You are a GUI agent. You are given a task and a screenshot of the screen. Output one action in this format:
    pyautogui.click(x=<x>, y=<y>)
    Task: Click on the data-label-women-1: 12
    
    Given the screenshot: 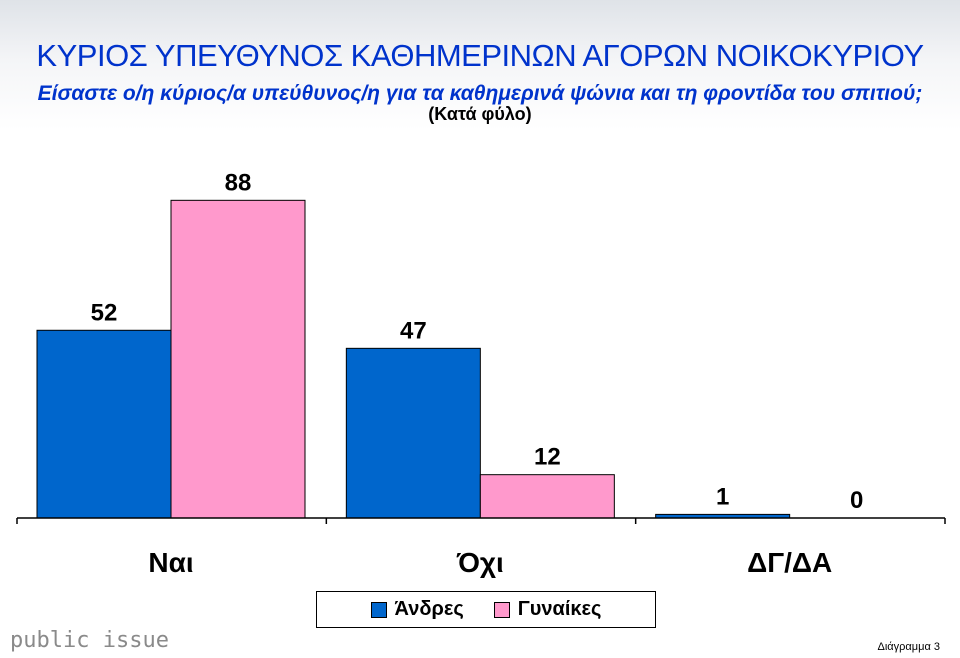 What is the action you would take?
    pyautogui.click(x=547, y=457)
    